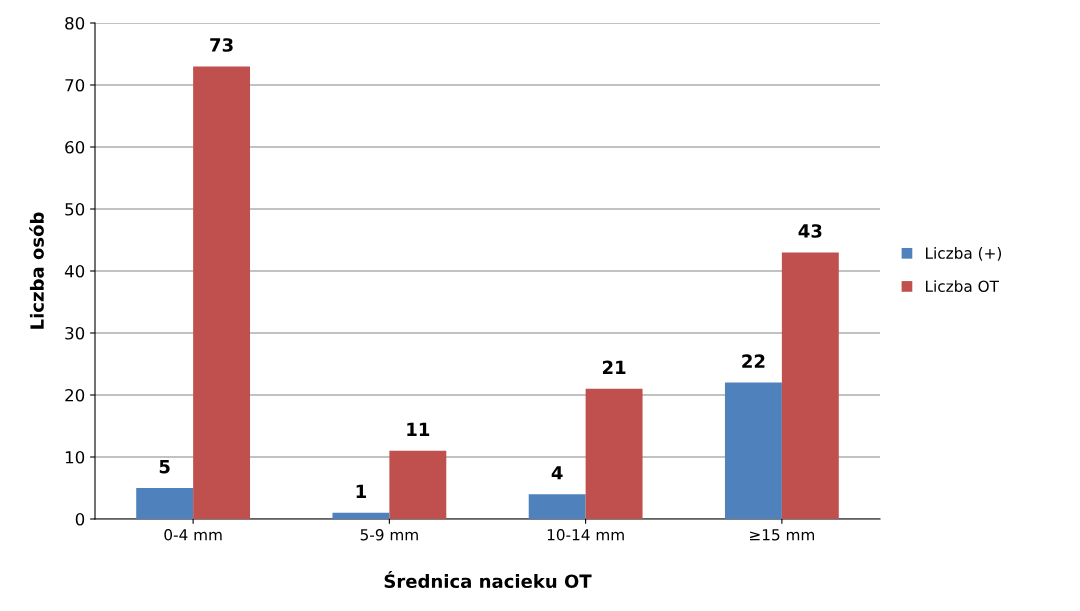 The width and height of the screenshot is (1080, 611). I want to click on y-tick-label: 0, so click(80, 519).